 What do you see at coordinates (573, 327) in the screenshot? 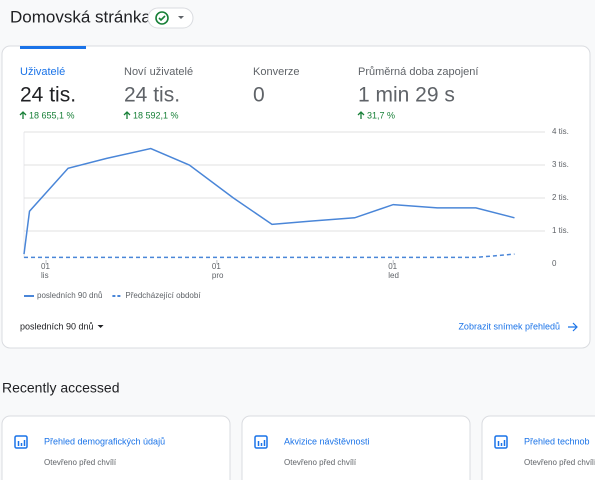
I see `link-arrow` at bounding box center [573, 327].